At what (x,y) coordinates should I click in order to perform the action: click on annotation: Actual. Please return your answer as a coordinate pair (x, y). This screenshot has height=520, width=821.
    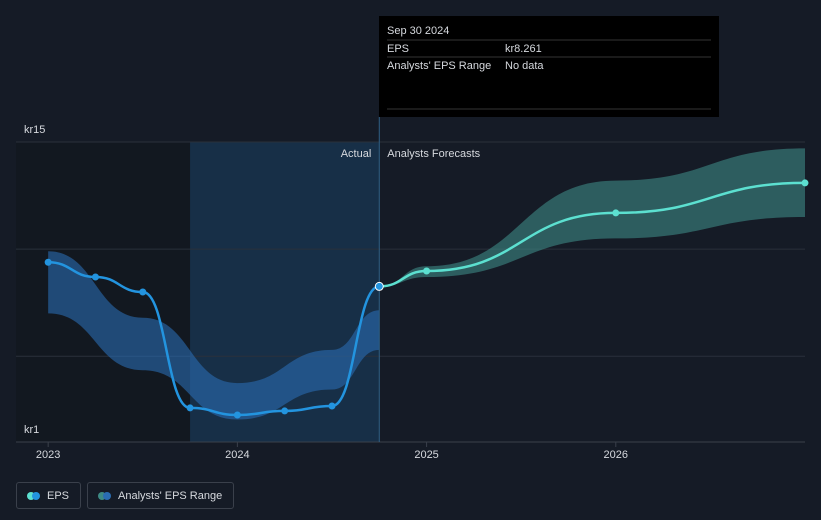
    Looking at the image, I should click on (356, 154).